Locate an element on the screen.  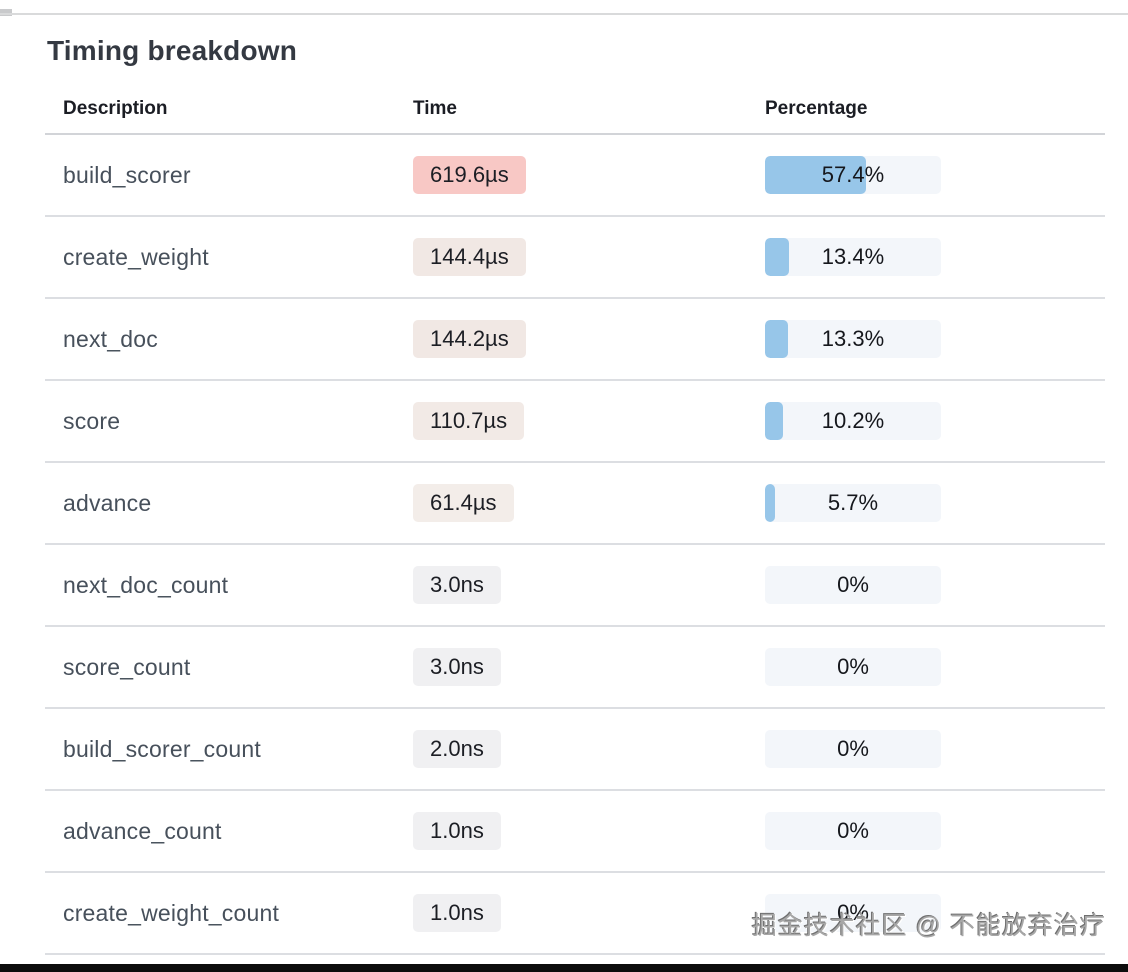
top-edge-notch is located at coordinates (6, 12).